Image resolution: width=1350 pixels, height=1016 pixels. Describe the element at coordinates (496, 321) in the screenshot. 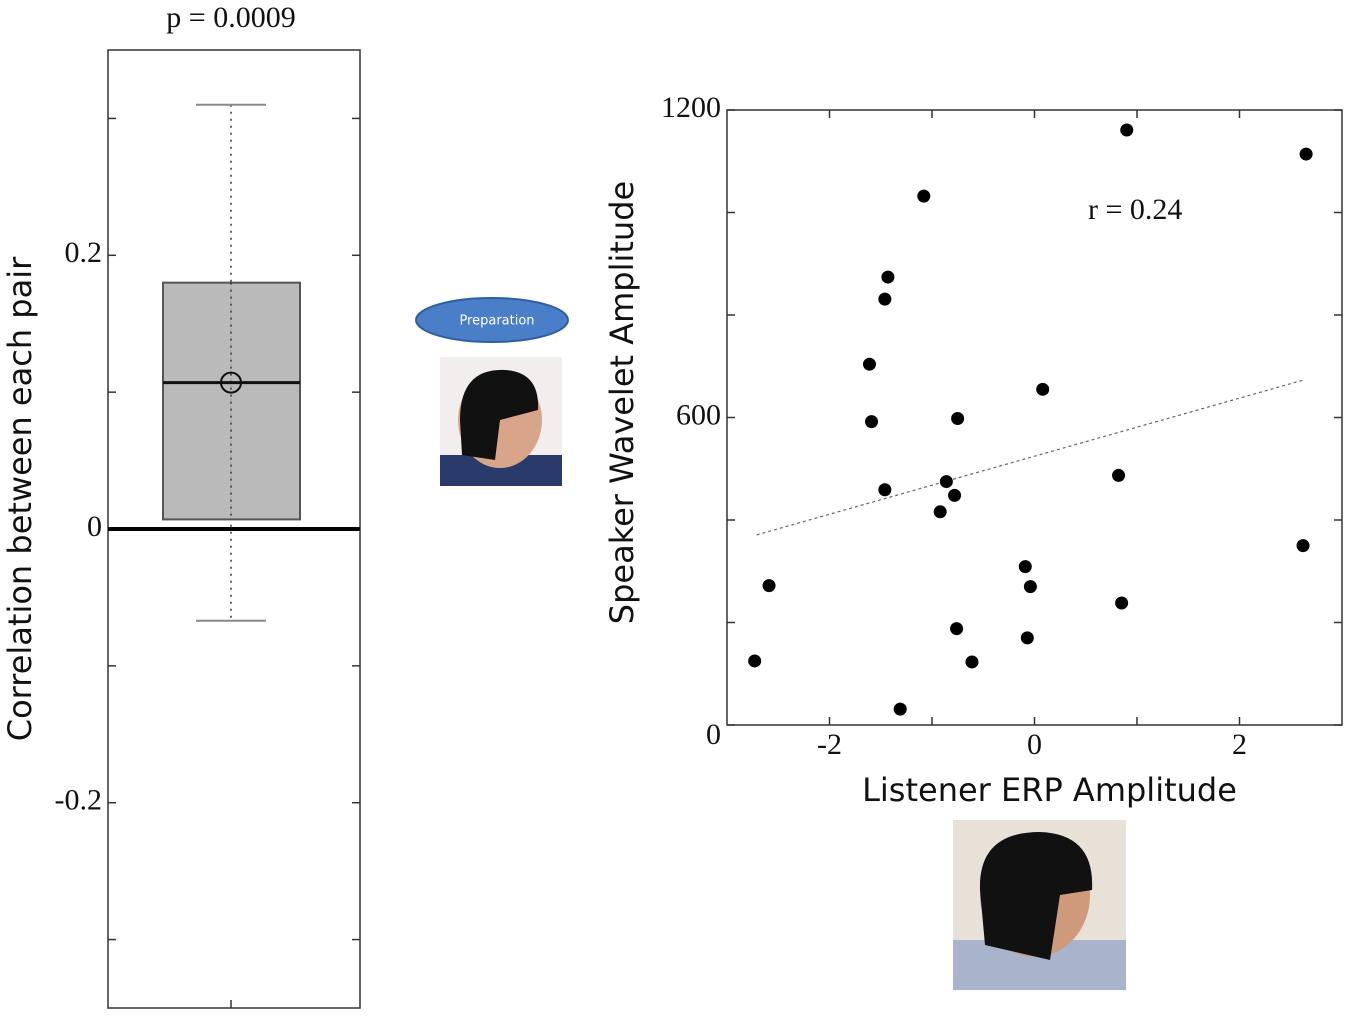

I see `bubble-text: Preparation` at that location.